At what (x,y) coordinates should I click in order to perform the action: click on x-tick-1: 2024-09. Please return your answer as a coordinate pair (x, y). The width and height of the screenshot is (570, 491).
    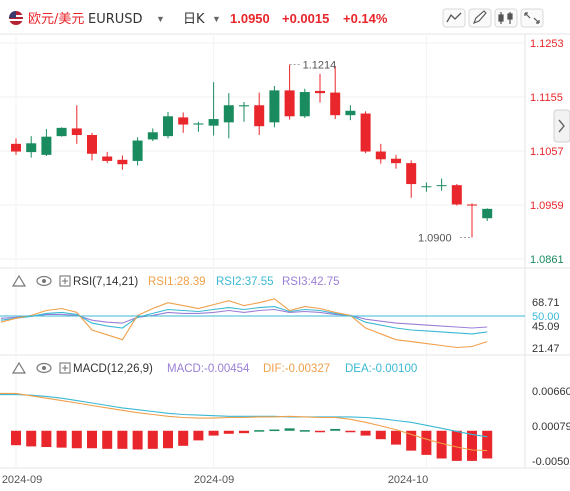
    Looking at the image, I should click on (214, 480).